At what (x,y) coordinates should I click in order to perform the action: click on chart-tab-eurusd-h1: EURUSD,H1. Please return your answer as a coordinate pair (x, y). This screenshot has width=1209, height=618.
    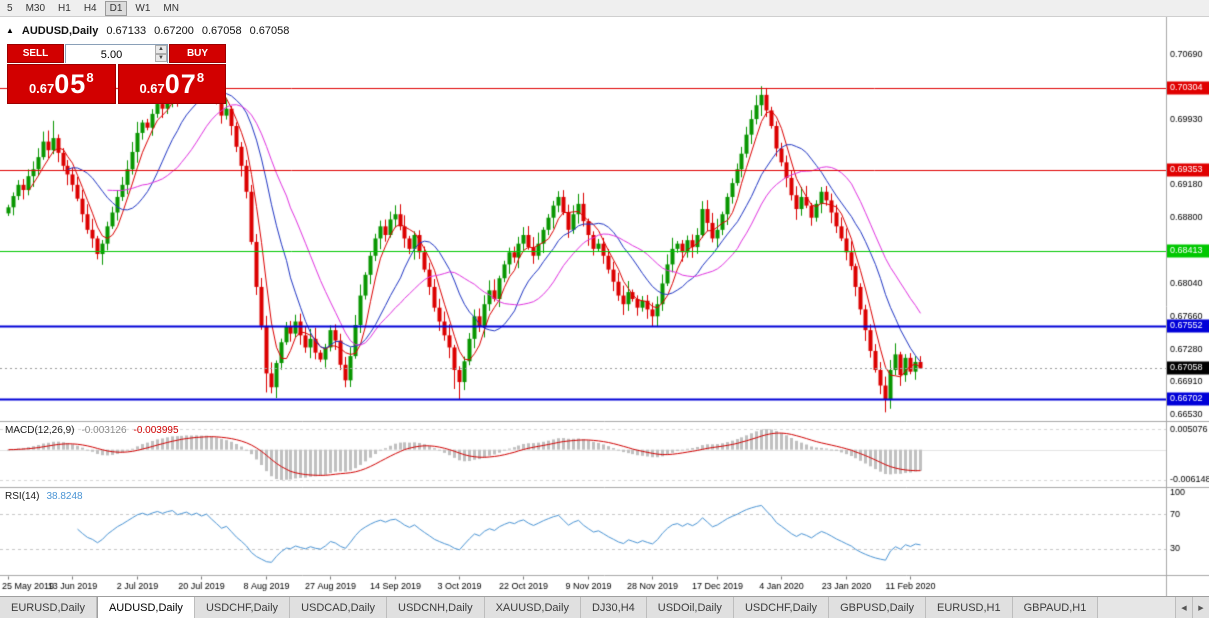
    Looking at the image, I should click on (969, 607).